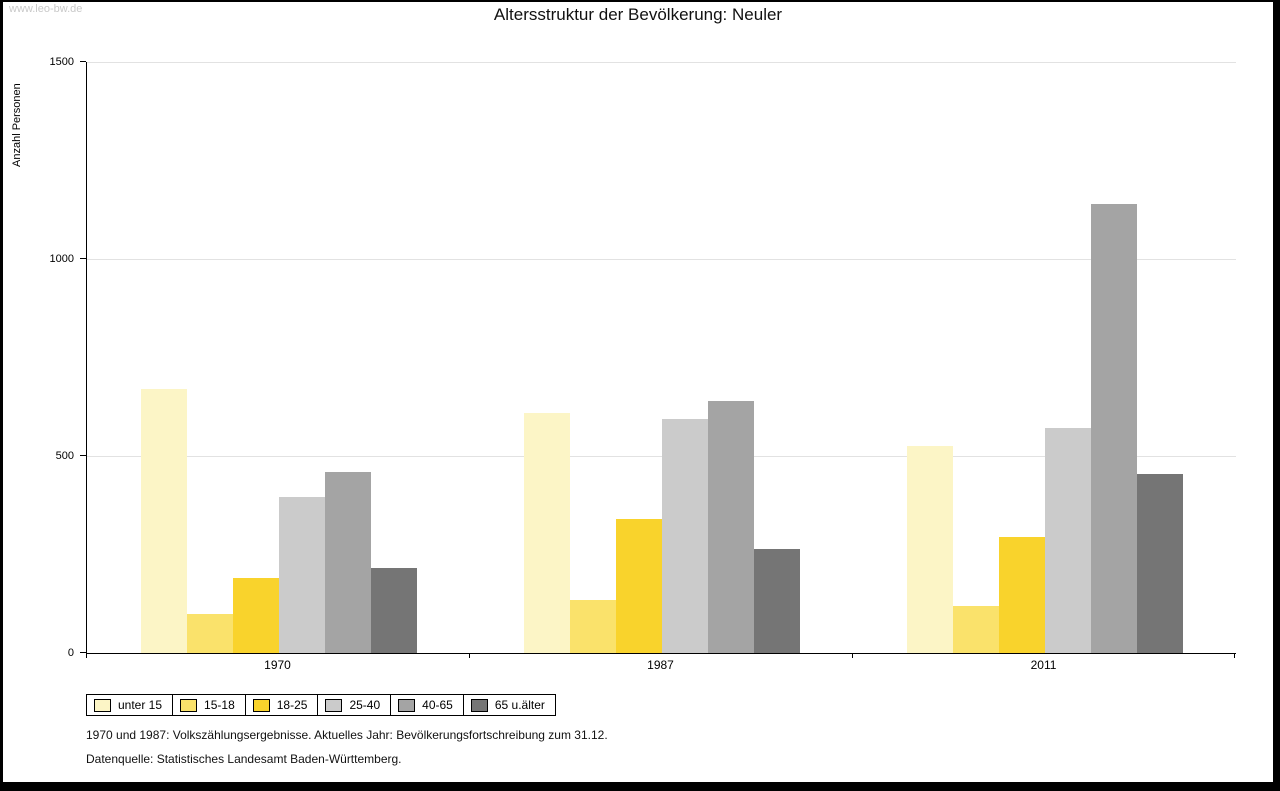 The image size is (1280, 791). Describe the element at coordinates (975, 629) in the screenshot. I see `bar-15-18-2011` at that location.